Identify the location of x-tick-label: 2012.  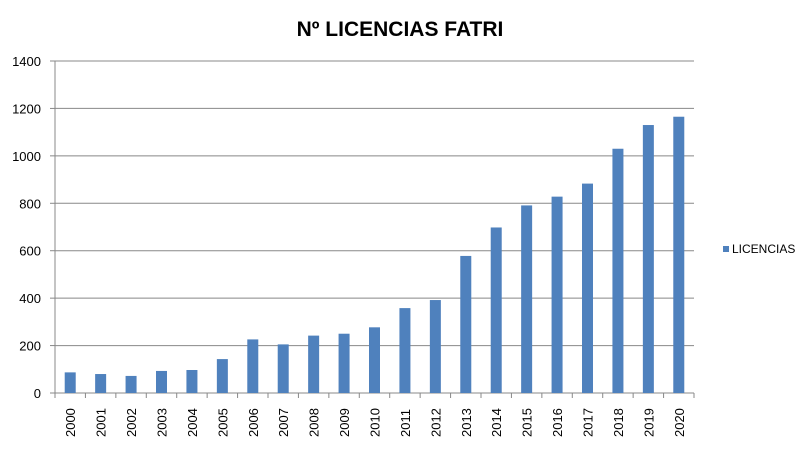
(435, 422).